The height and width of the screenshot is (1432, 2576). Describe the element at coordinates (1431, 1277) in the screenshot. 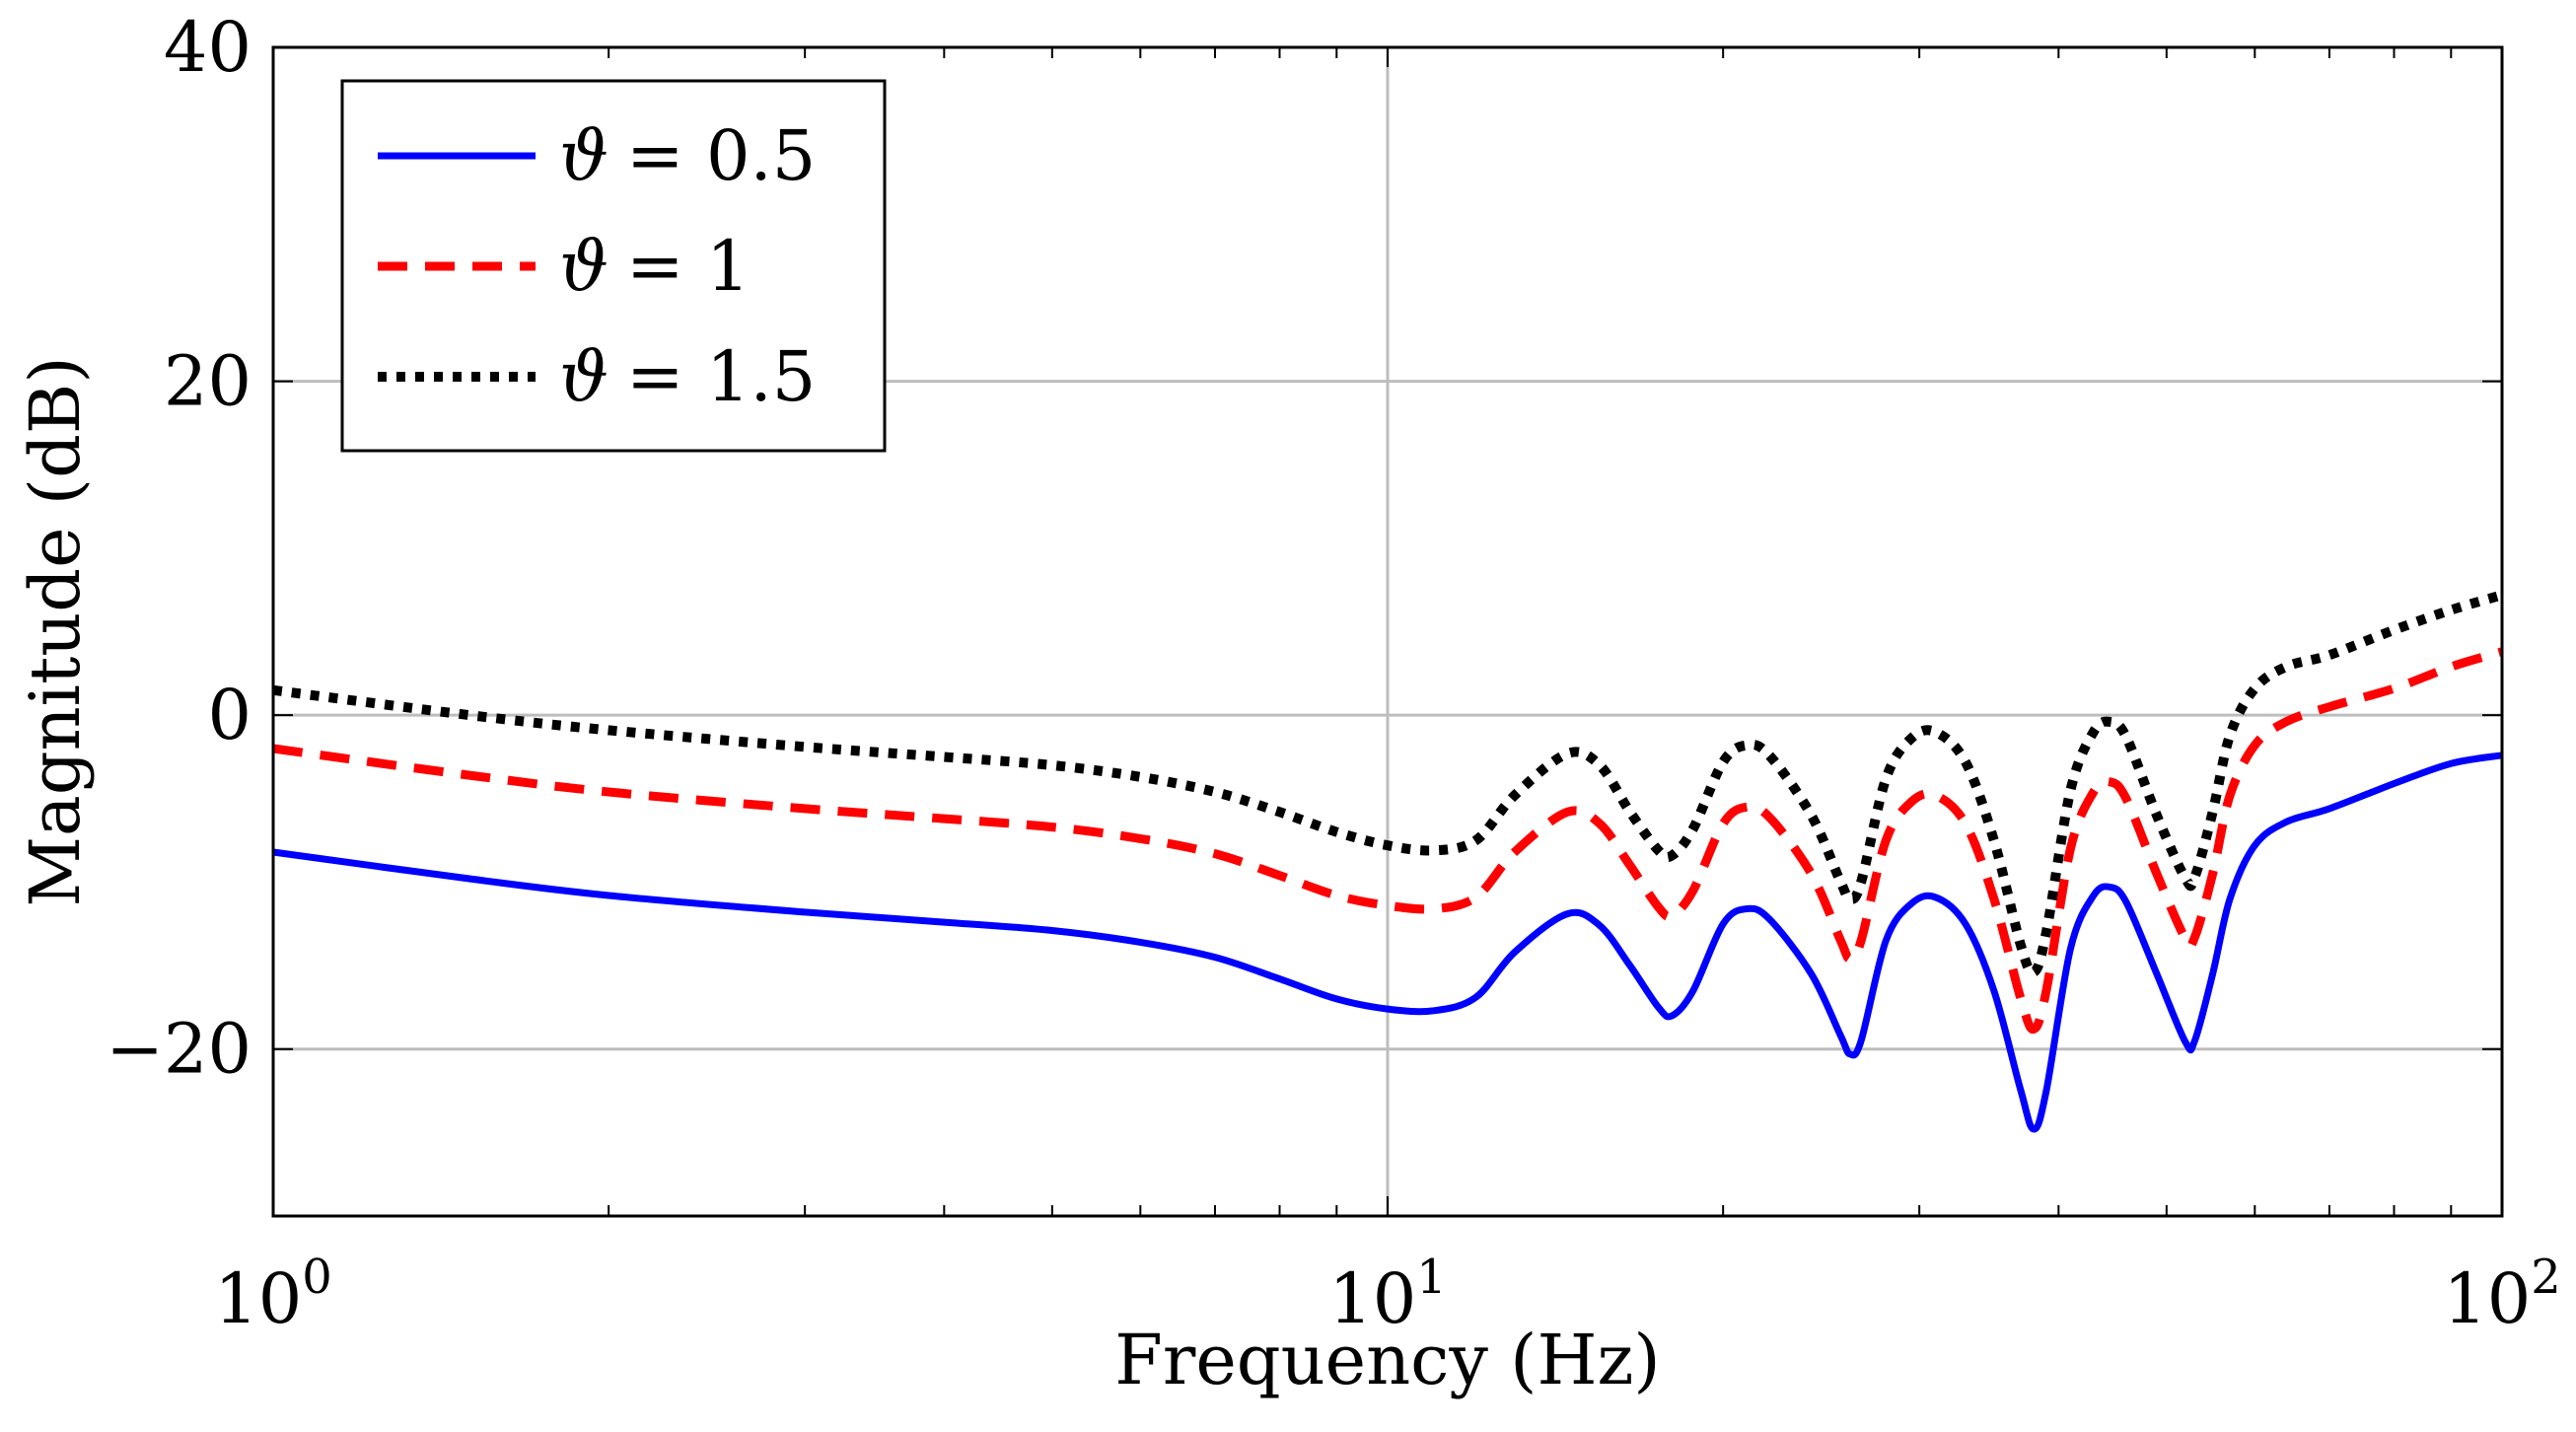

I see `x-tick-exponent: 1` at that location.